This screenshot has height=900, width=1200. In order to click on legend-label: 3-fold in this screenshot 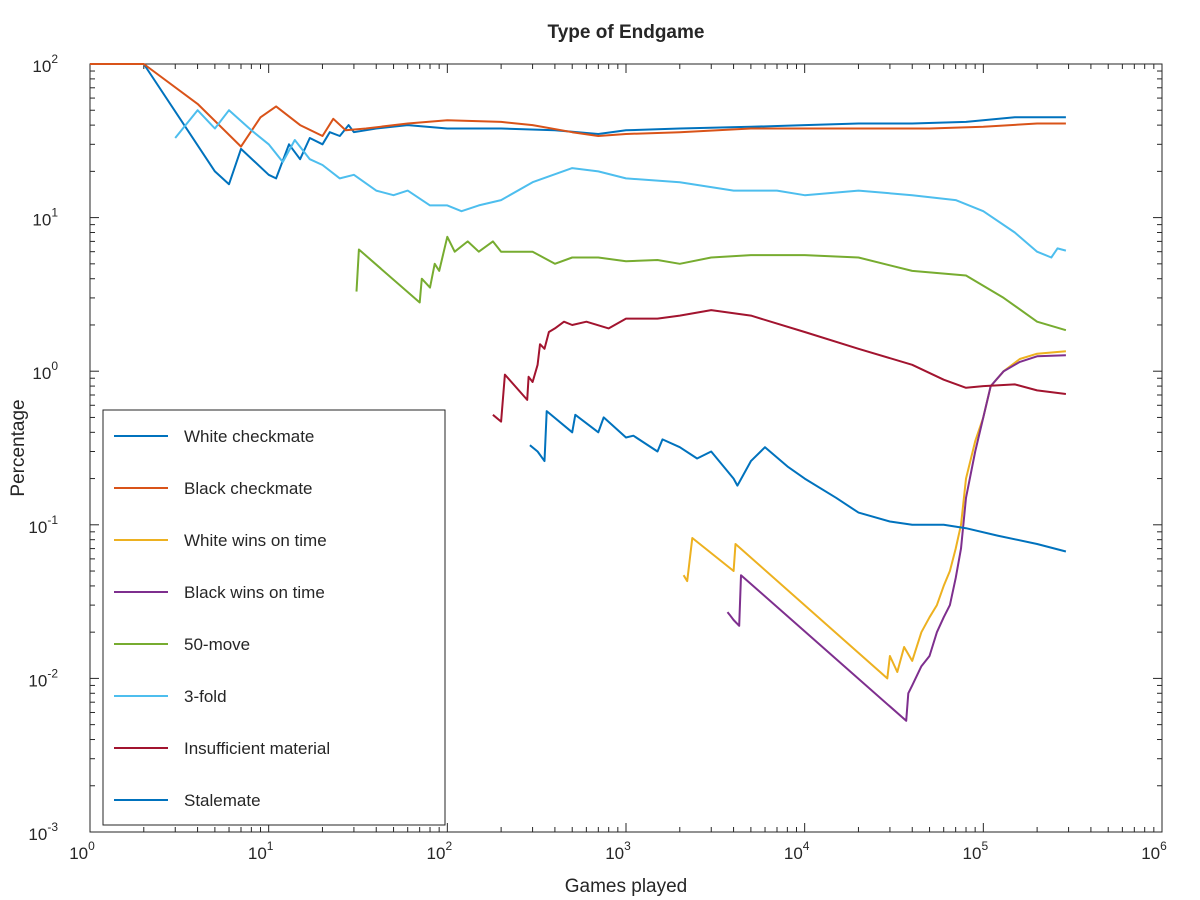, I will do `click(205, 696)`.